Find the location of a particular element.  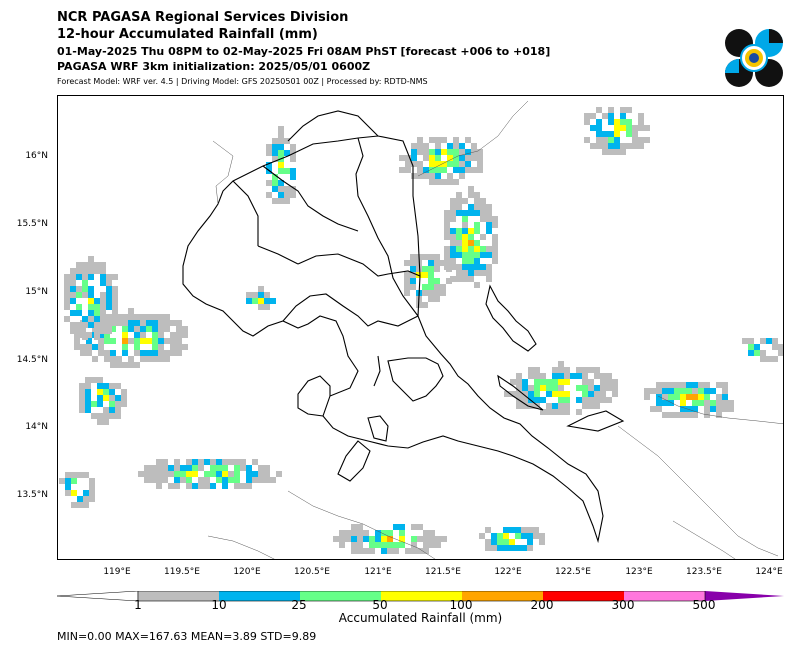

lon-label-123-5: 123.5°E is located at coordinates (704, 572).